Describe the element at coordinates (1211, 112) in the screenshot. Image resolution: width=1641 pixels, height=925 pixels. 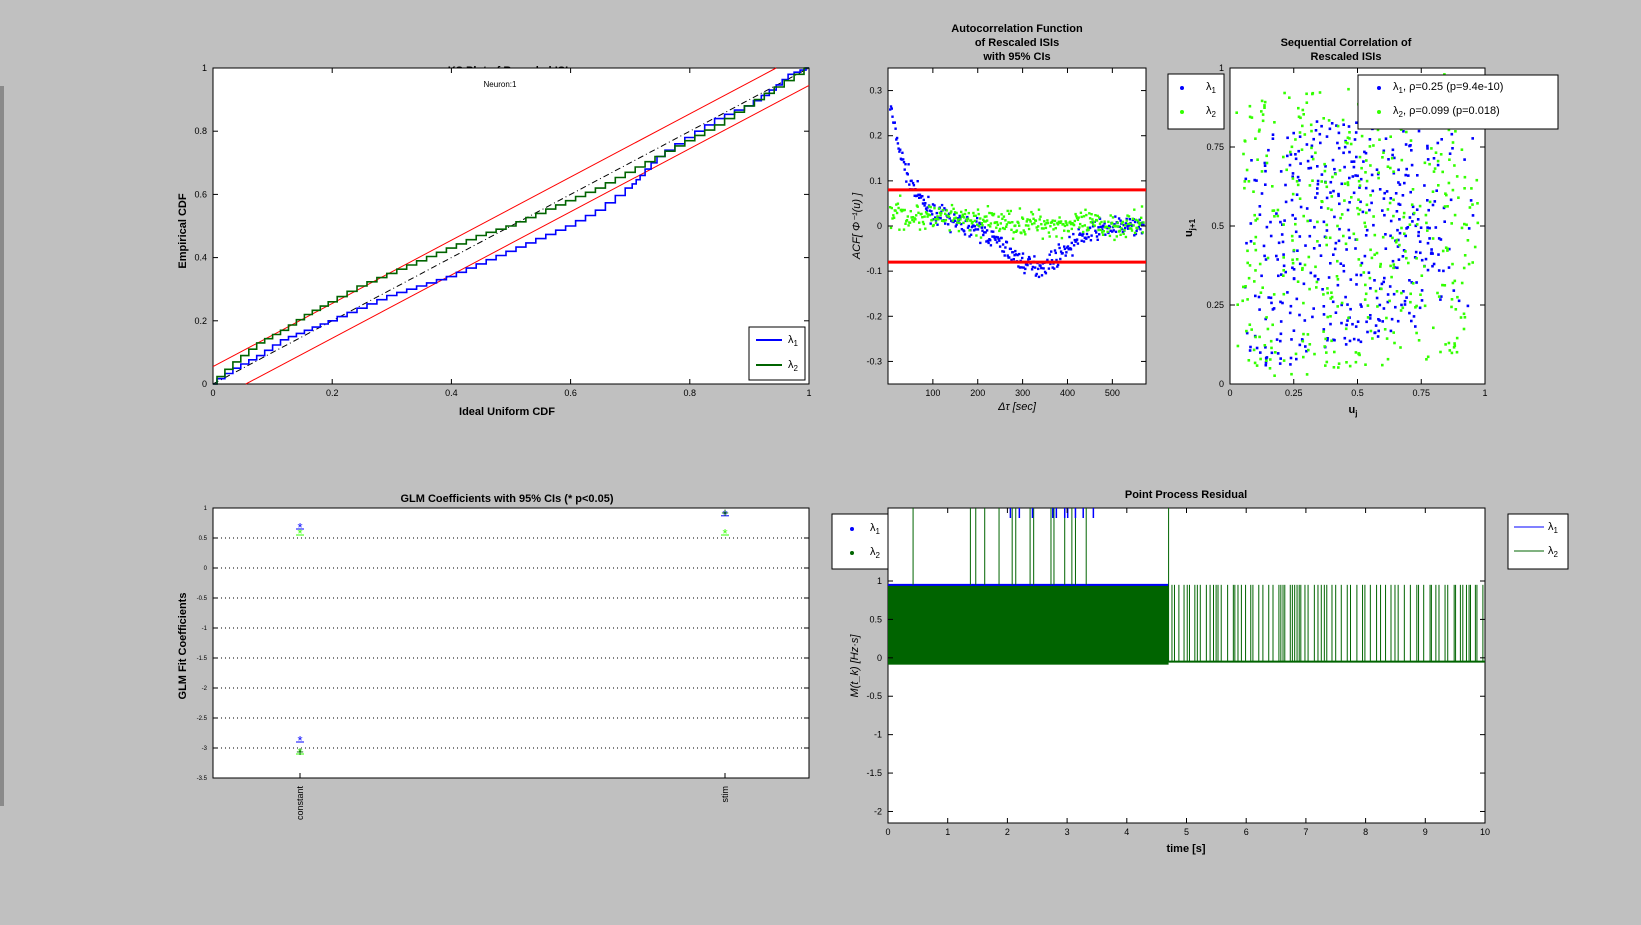
I see `seq-legend-left-entry-2: λ2` at that location.